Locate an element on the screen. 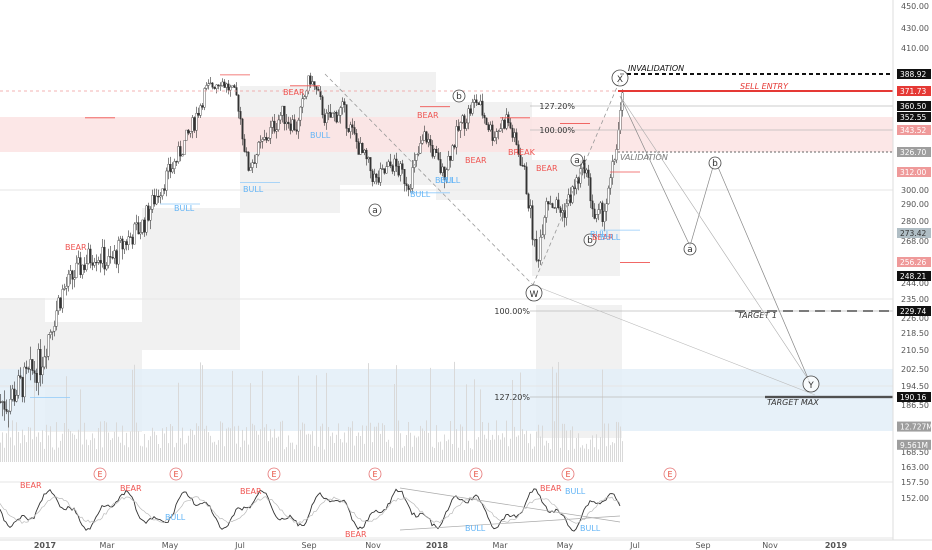 This screenshot has width=932, height=550. price-tag: 256.26 is located at coordinates (914, 262).